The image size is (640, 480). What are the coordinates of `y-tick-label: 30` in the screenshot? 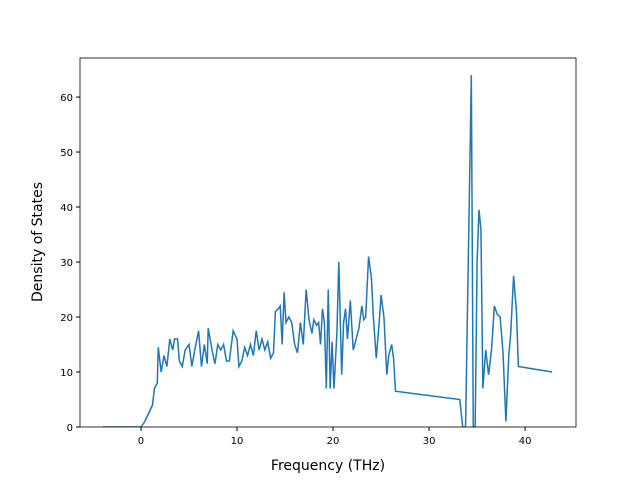 It's located at (66, 263).